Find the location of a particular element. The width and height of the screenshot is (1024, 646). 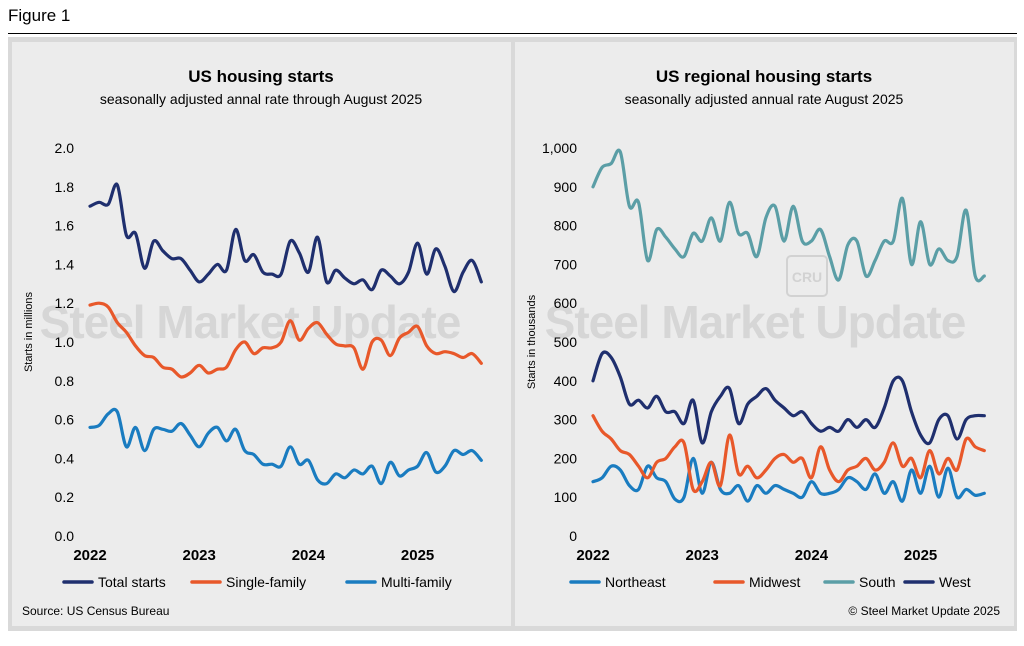

legend-label-total-starts: Total starts is located at coordinates (132, 582).